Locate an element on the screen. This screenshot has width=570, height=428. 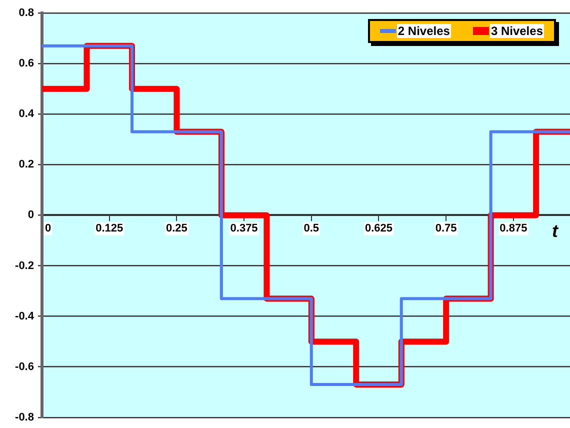
y-tick-label: 0.6 is located at coordinates (26, 64).